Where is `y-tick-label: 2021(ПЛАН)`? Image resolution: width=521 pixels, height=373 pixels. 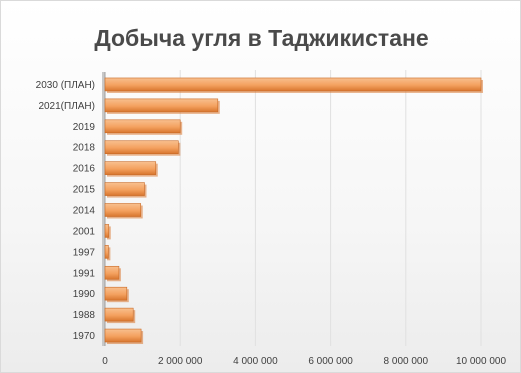
y-tick-label: 2021(ПЛАН) is located at coordinates (66, 106).